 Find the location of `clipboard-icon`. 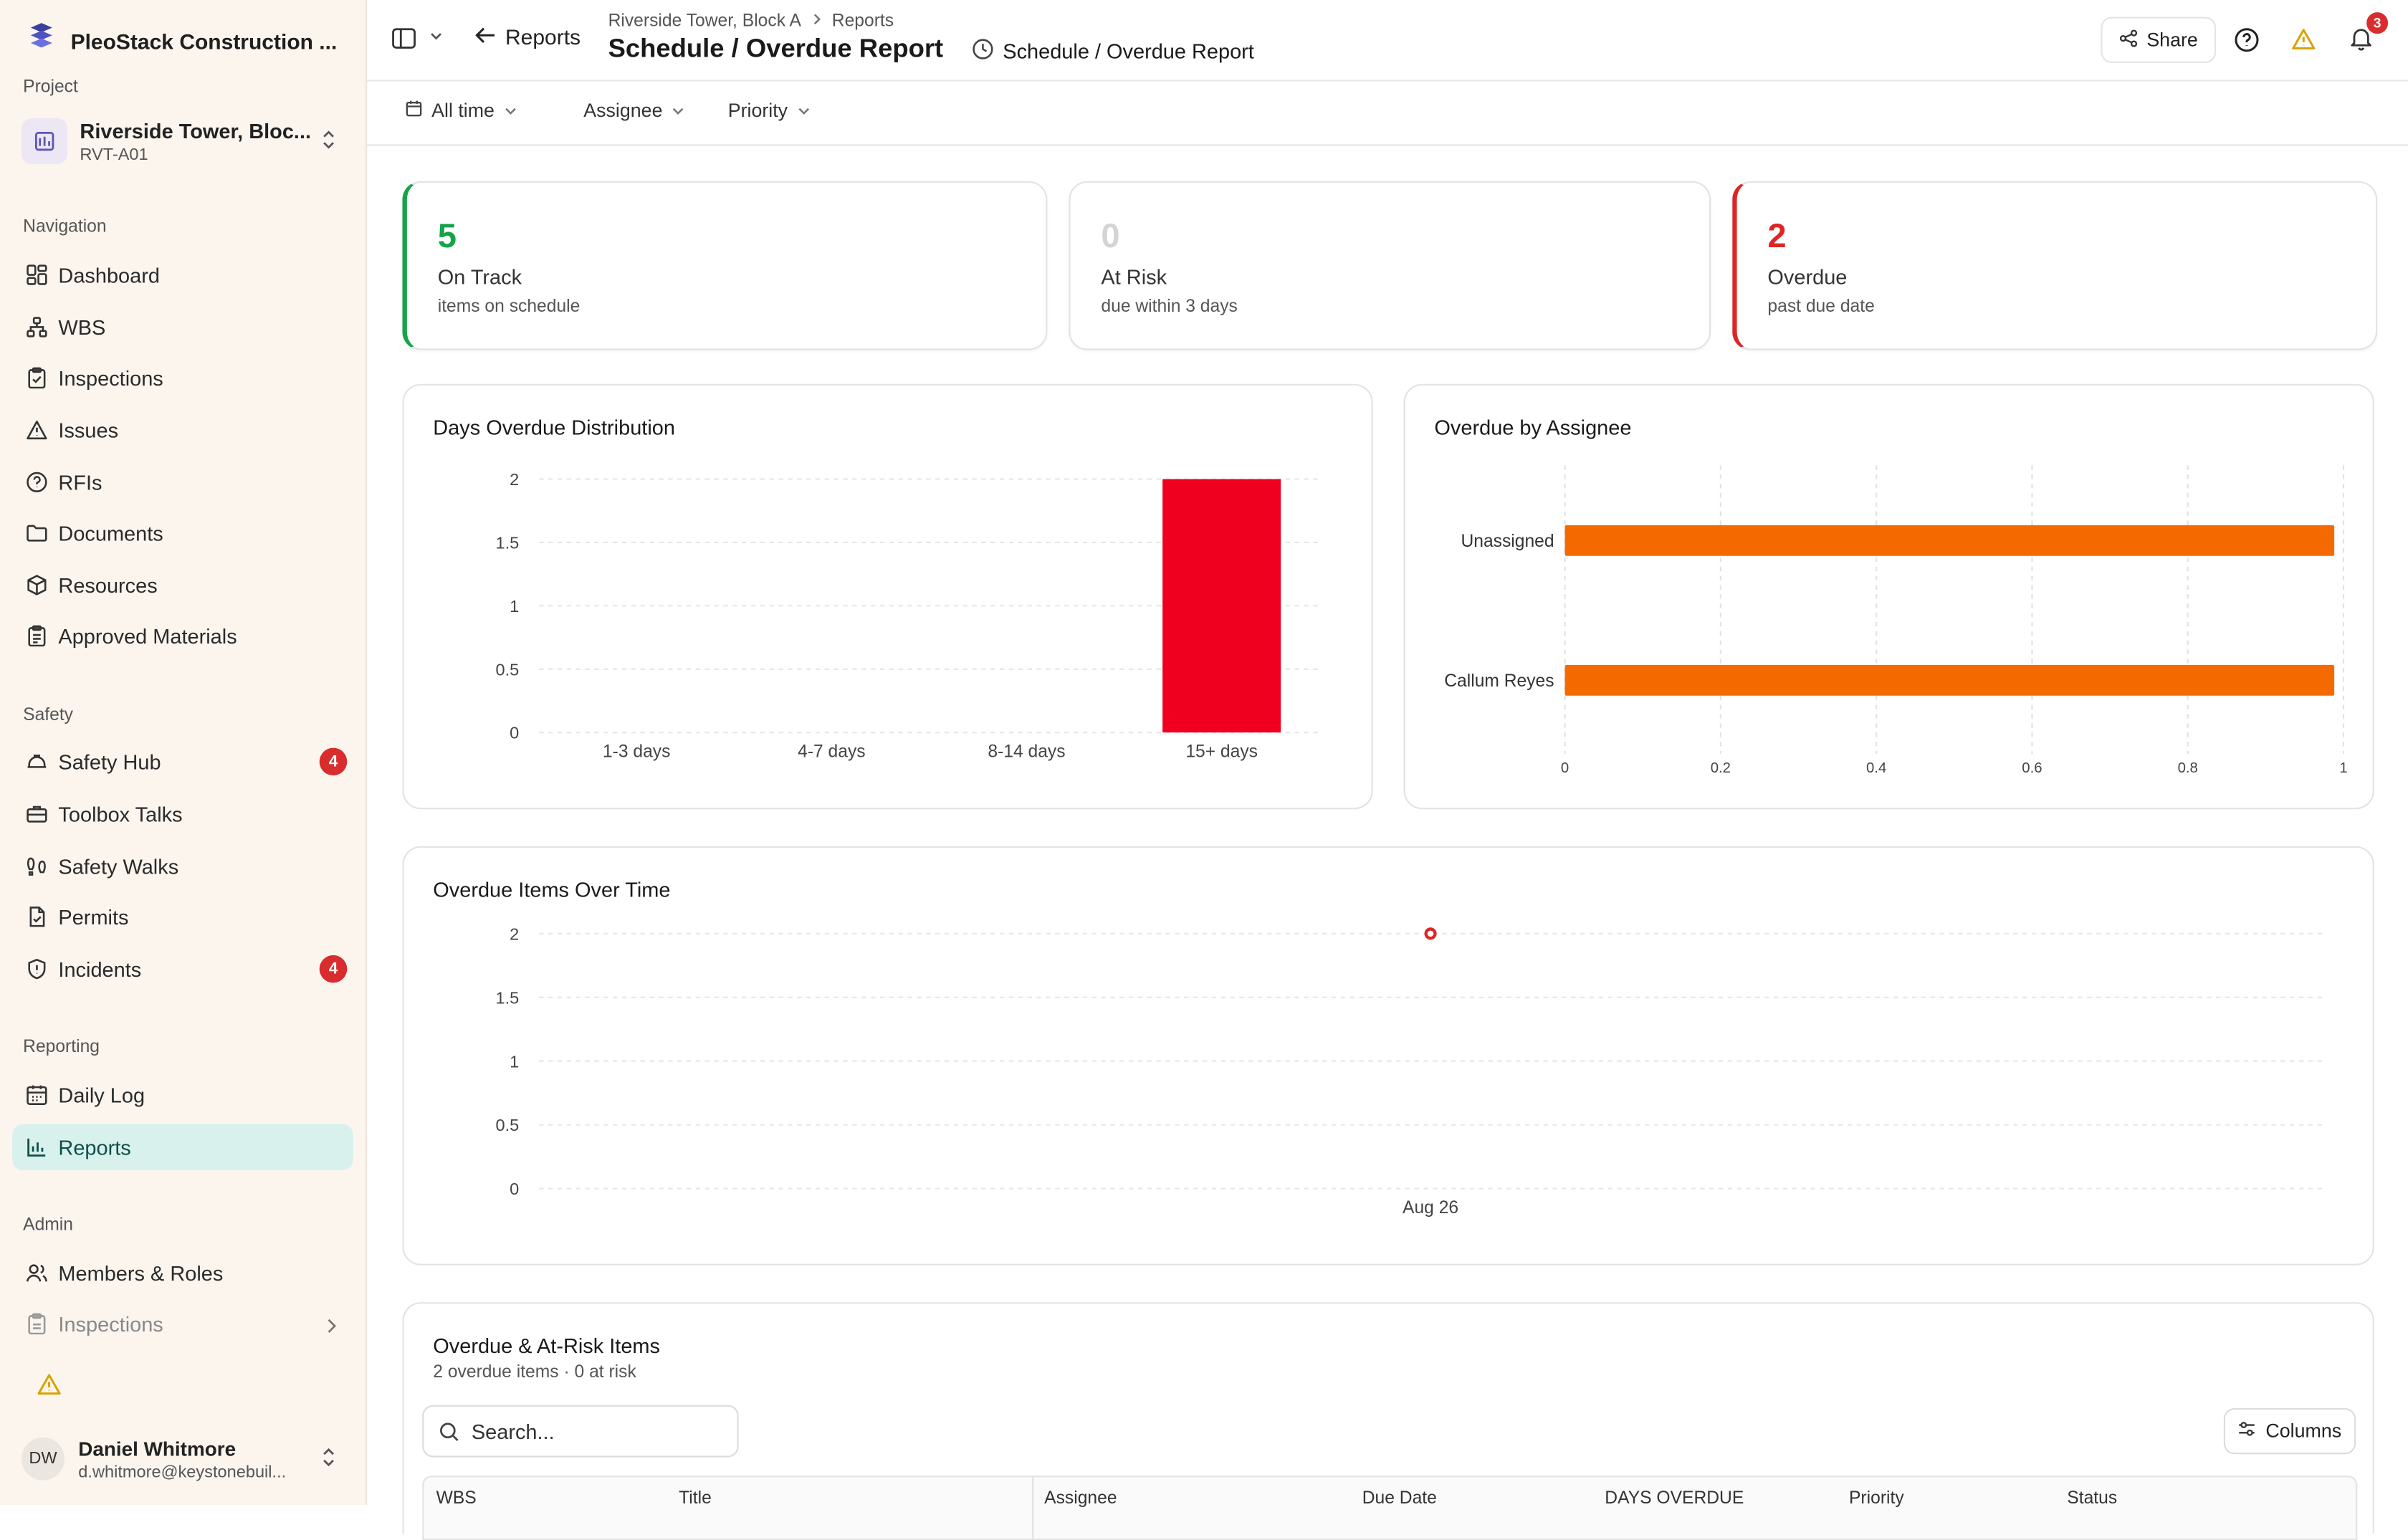

clipboard-icon is located at coordinates (36, 1323).